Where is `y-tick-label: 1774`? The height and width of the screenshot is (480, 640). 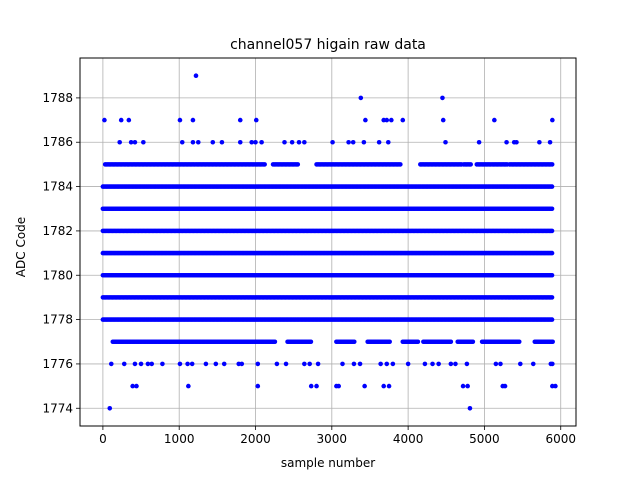 y-tick-label: 1774 is located at coordinates (57, 408).